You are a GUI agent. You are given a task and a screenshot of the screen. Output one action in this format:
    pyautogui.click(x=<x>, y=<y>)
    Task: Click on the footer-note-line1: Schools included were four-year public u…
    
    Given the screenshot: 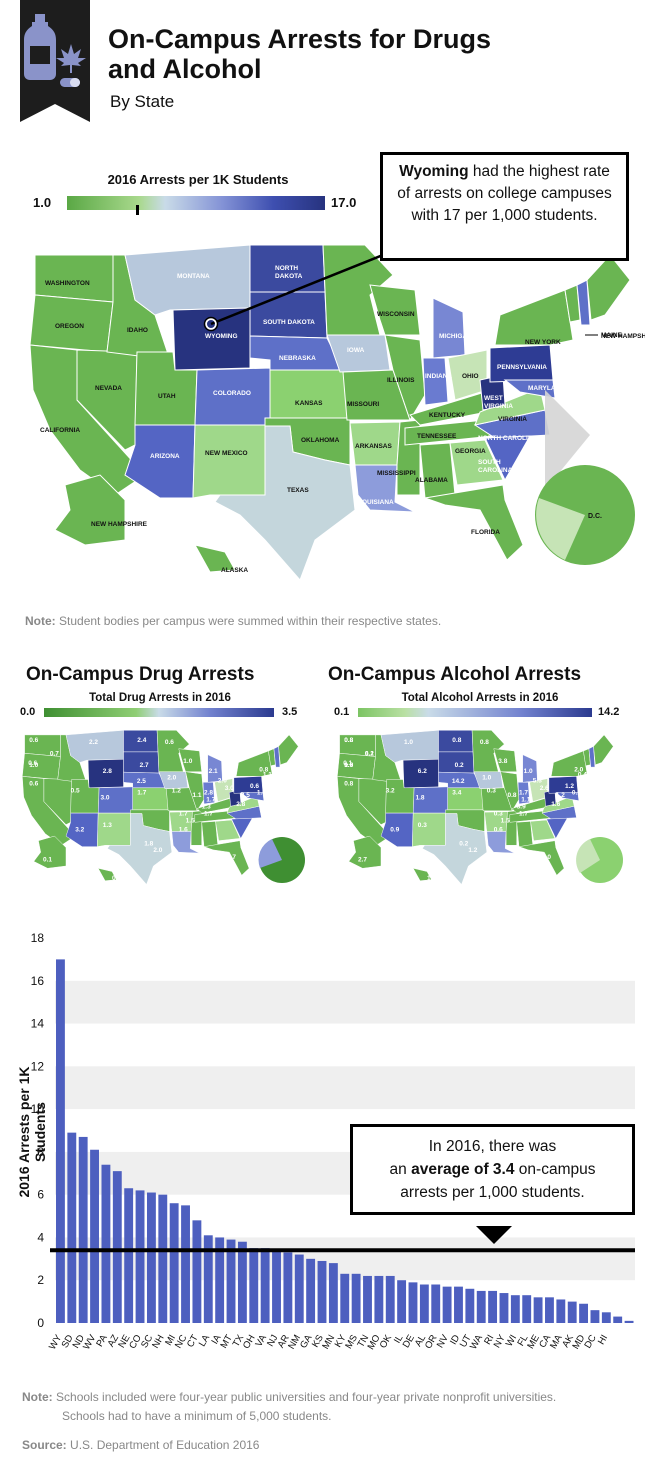 What is the action you would take?
    pyautogui.click(x=306, y=1397)
    